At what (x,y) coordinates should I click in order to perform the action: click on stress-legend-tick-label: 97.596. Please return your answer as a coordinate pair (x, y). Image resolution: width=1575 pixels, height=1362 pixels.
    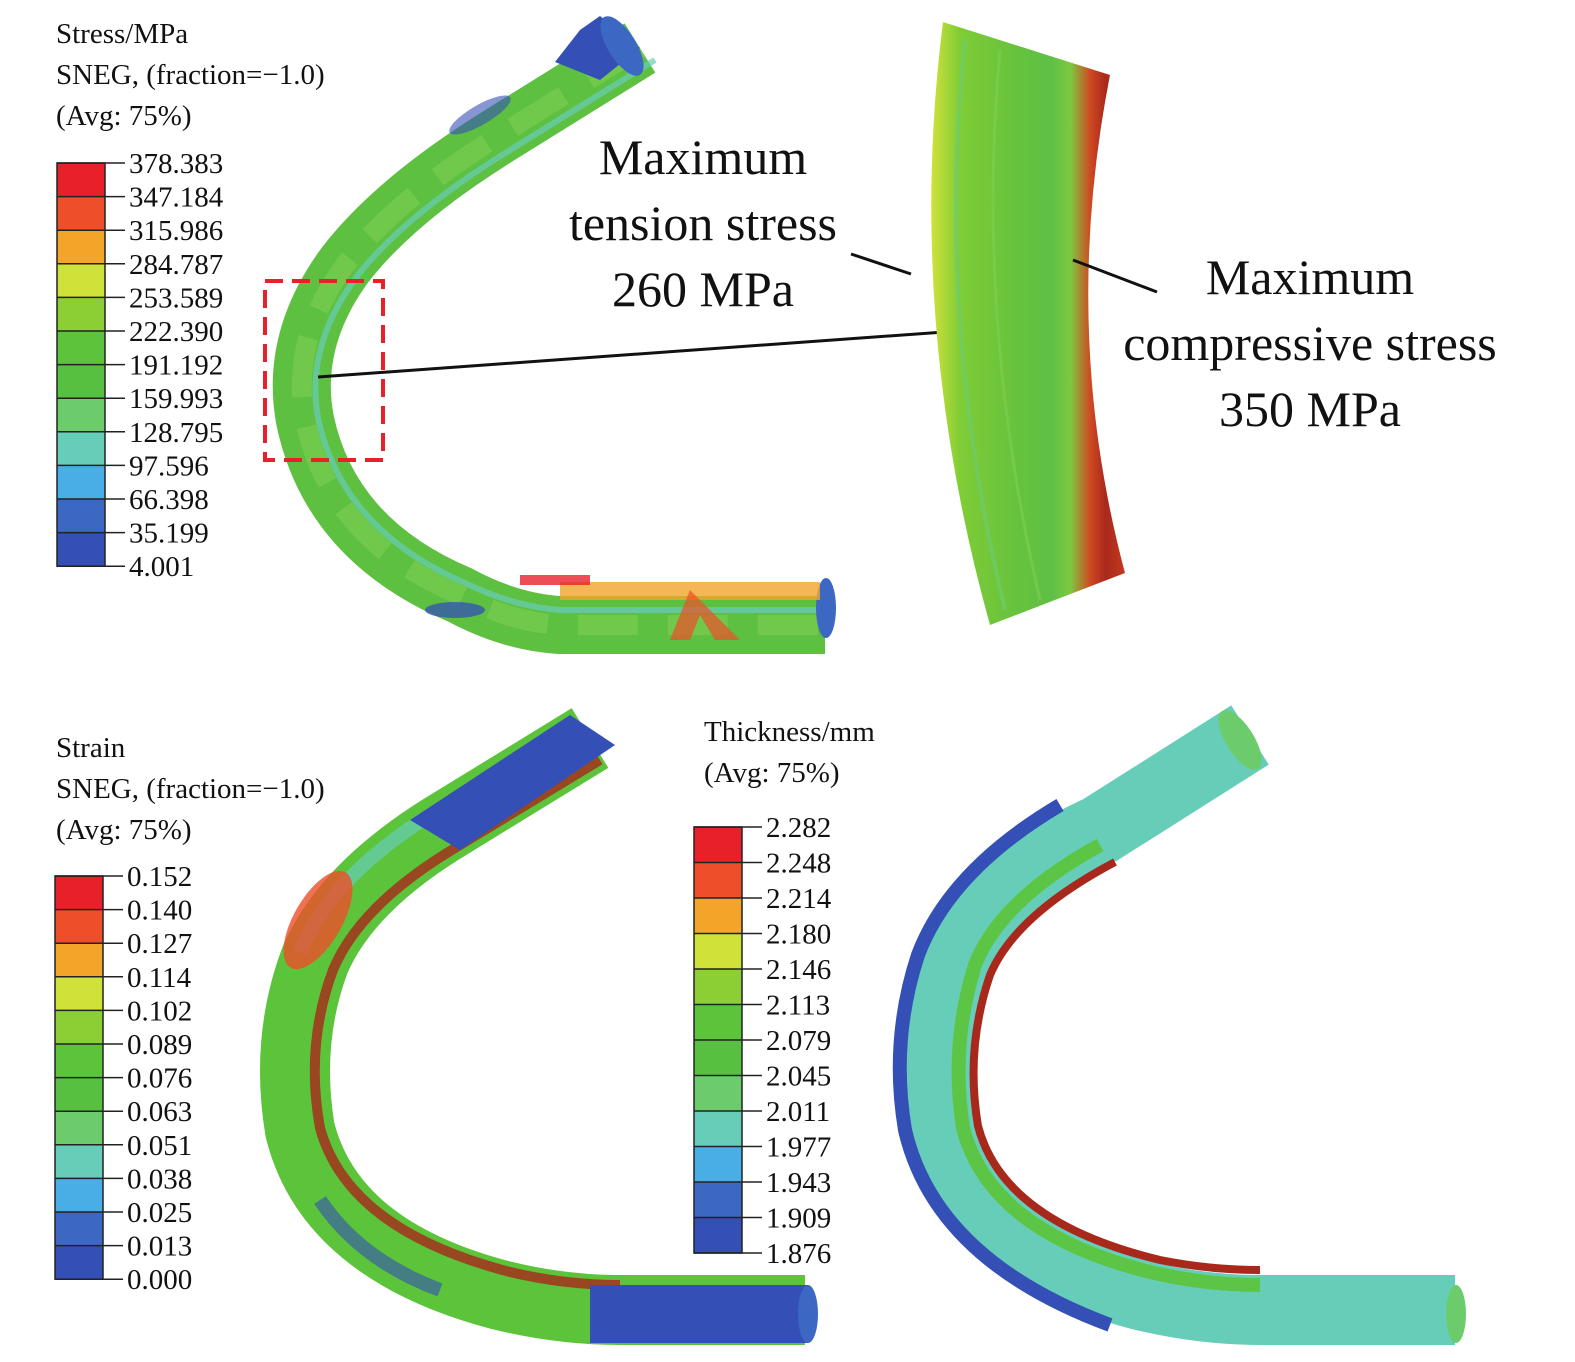
    Looking at the image, I should click on (169, 466).